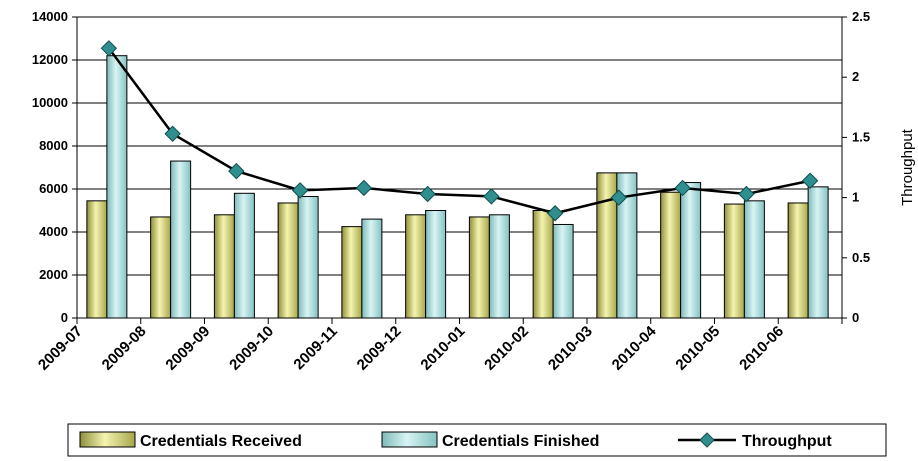 This screenshot has height=461, width=918. What do you see at coordinates (50, 59) in the screenshot?
I see `left-axis-tick-label: 12000` at bounding box center [50, 59].